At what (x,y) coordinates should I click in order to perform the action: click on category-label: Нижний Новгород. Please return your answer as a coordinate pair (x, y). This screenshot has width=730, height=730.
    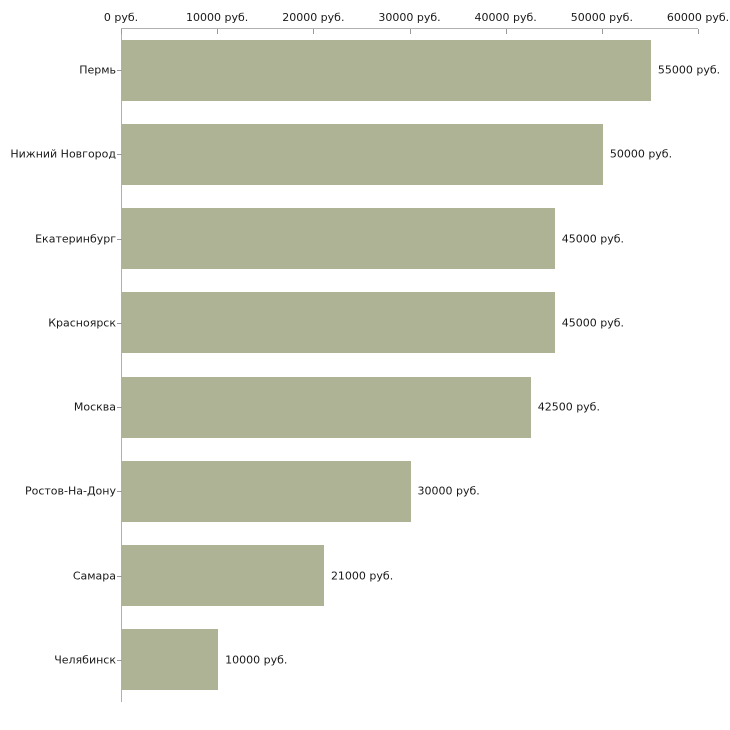
    Looking at the image, I should click on (63, 154).